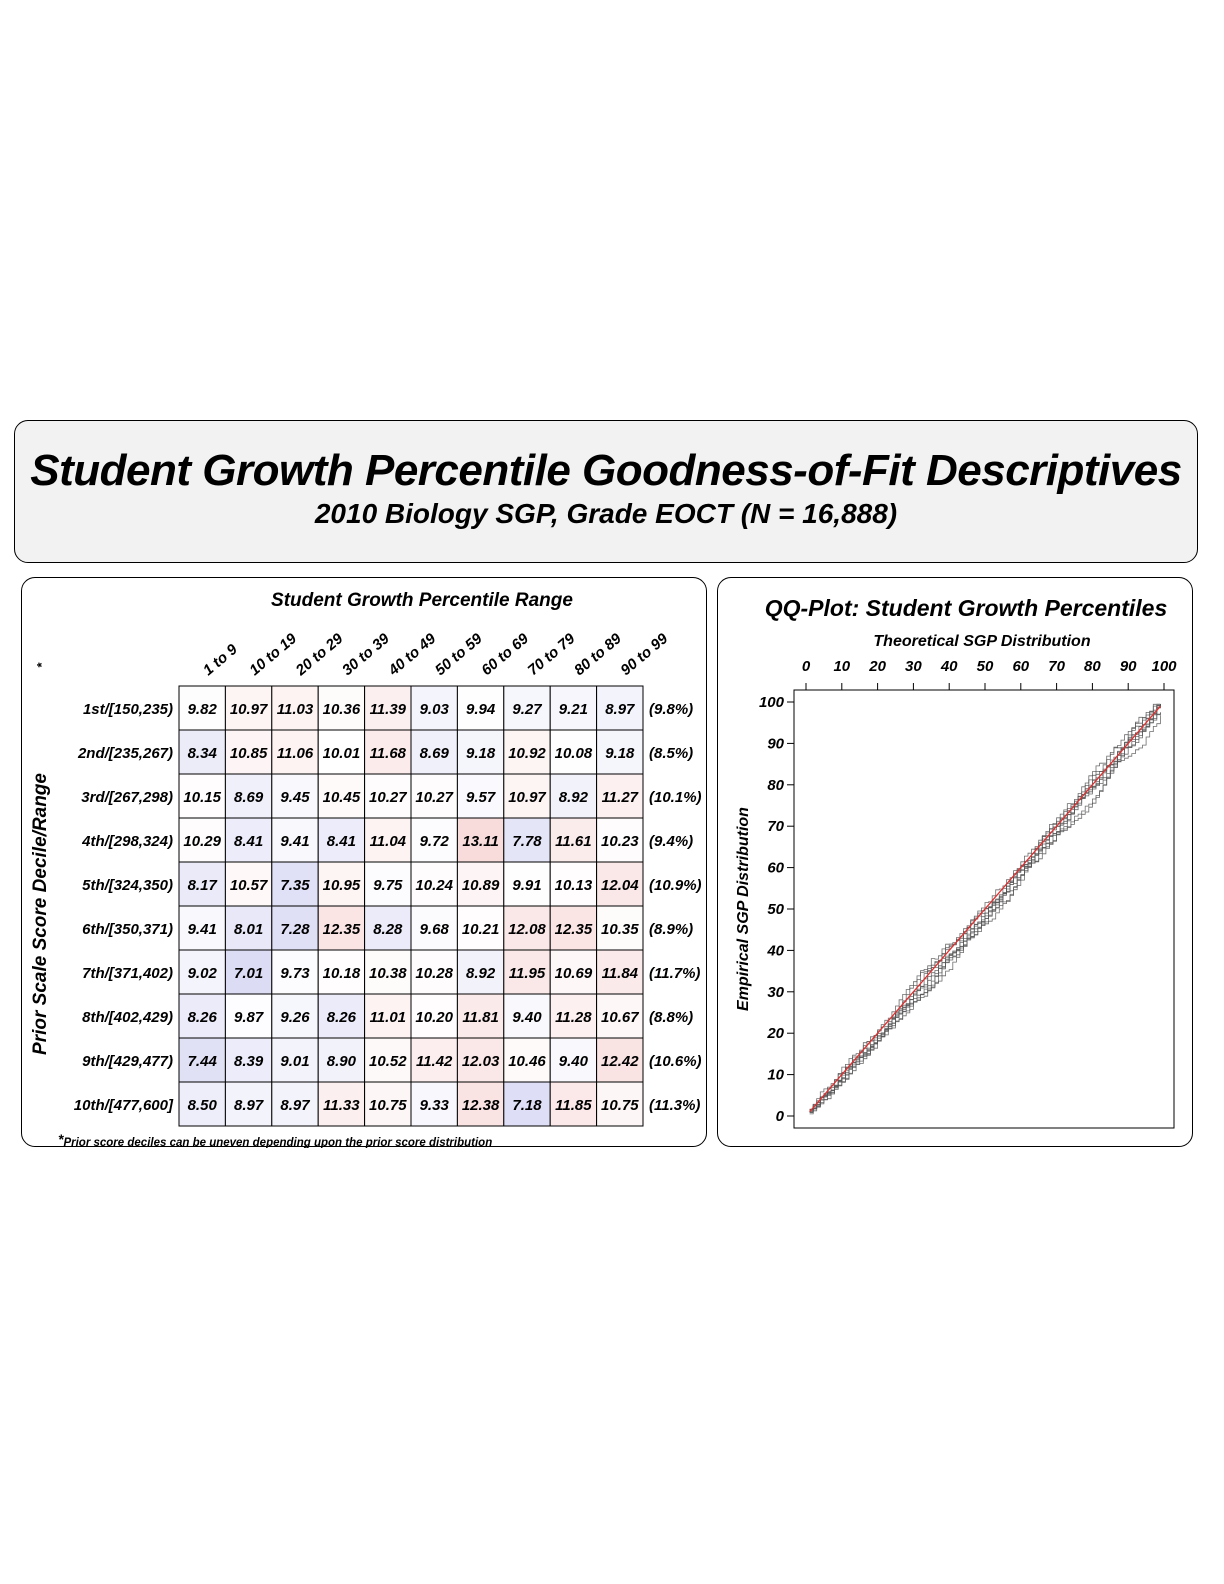 The height and width of the screenshot is (1584, 1224). What do you see at coordinates (388, 1105) in the screenshot?
I see `cell-value: 10.75` at bounding box center [388, 1105].